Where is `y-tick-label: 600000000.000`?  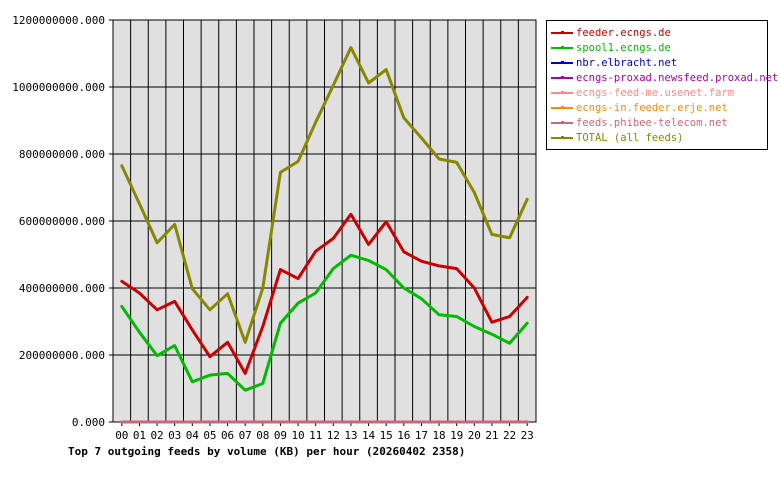
y-tick-label: 600000000.000 is located at coordinates (62, 221).